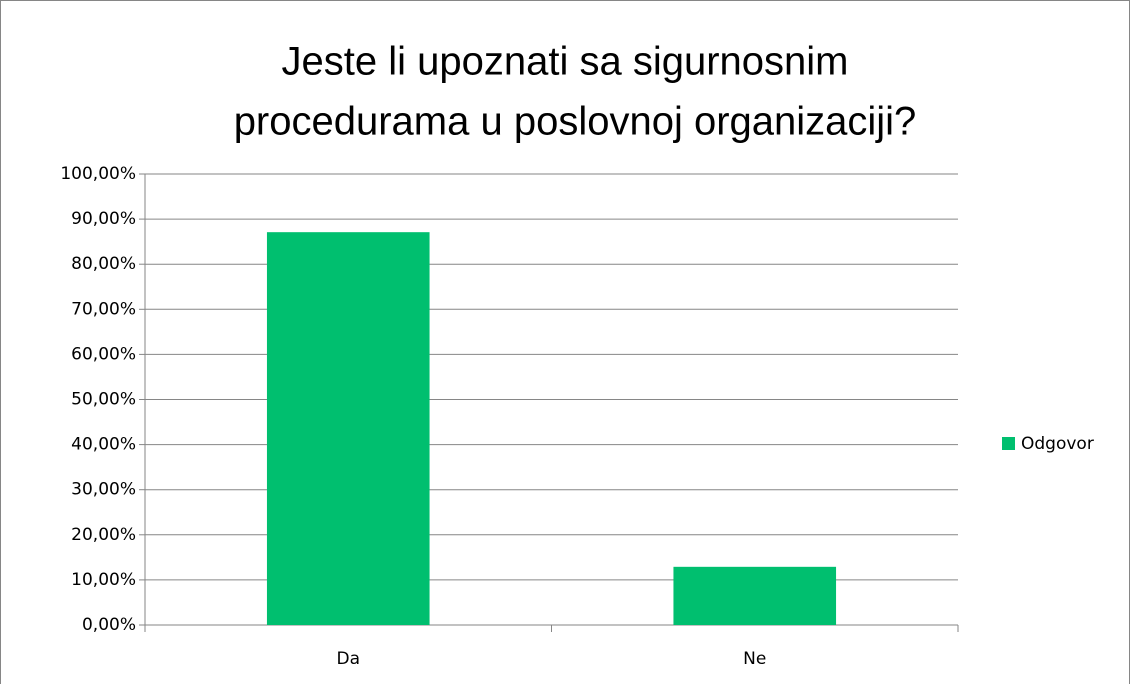  Describe the element at coordinates (103, 445) in the screenshot. I see `y-tick-label: 40,00%` at that location.